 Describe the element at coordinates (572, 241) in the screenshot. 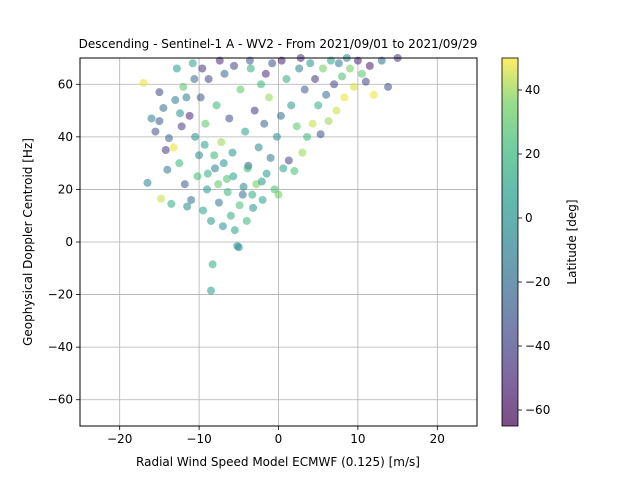

I see `colorbar-label: Latitude [deg]` at that location.